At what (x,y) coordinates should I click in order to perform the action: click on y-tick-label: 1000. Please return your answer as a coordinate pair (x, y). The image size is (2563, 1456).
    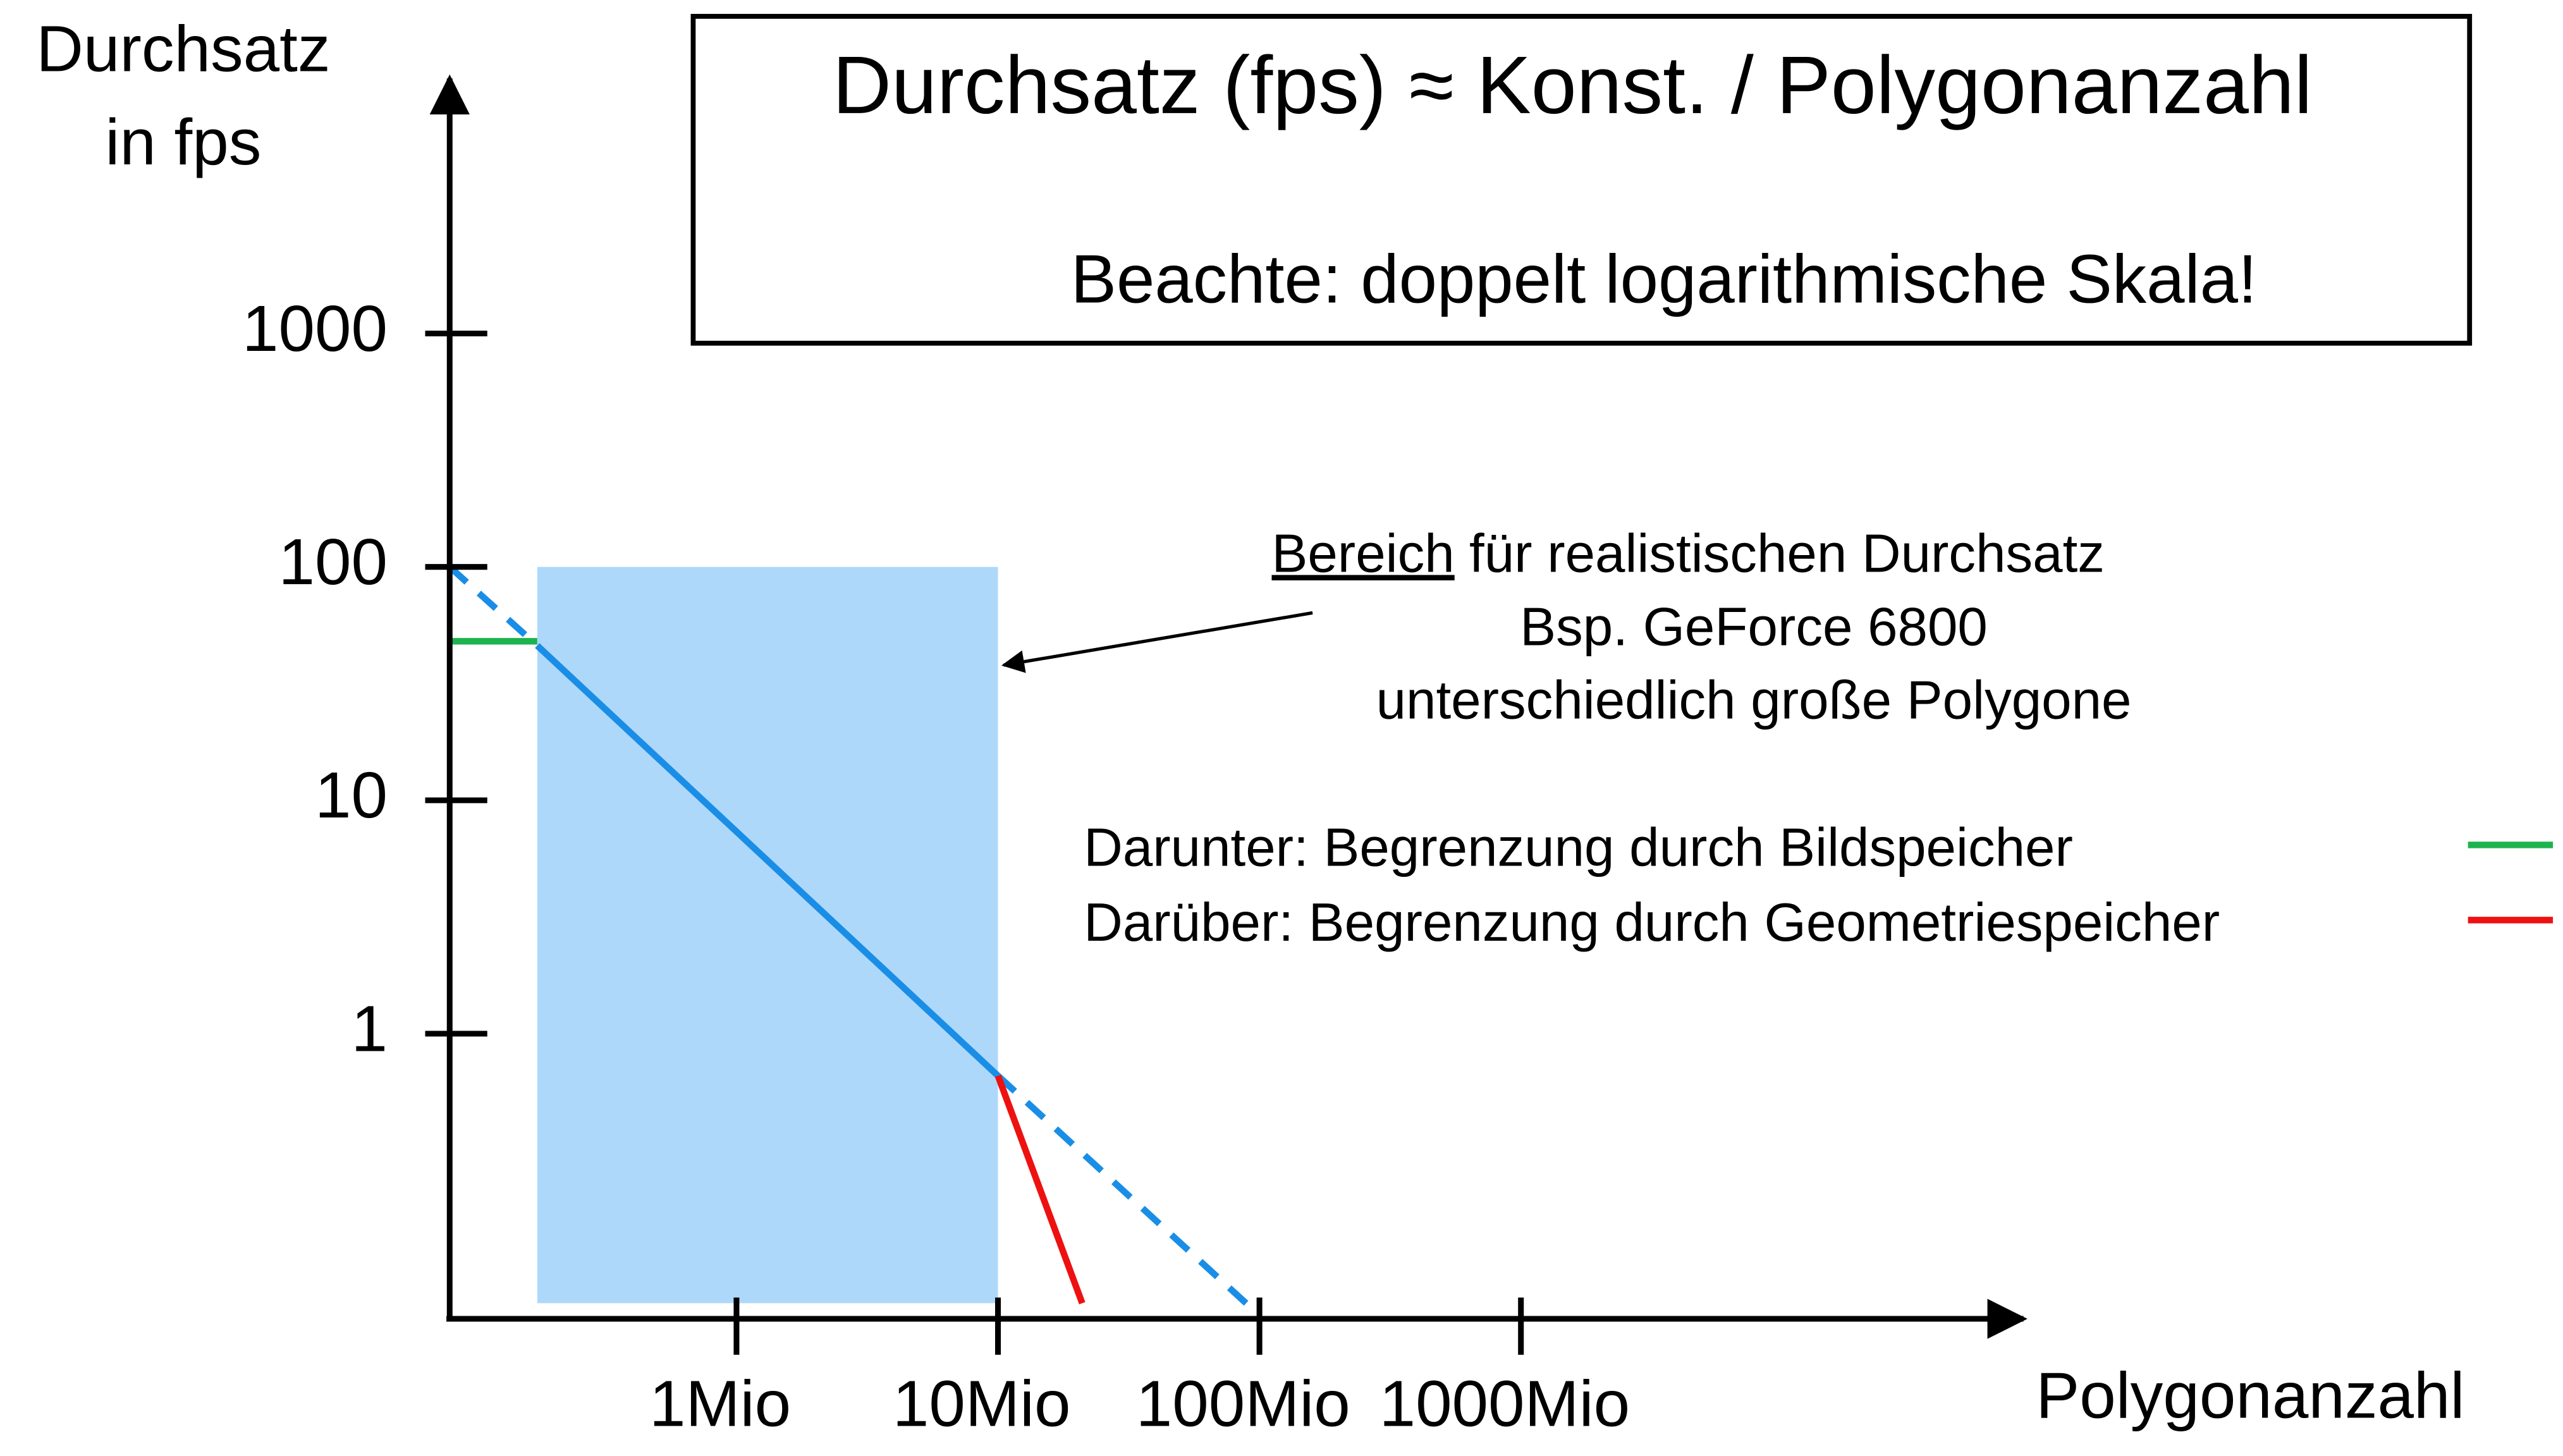
    Looking at the image, I should click on (315, 328).